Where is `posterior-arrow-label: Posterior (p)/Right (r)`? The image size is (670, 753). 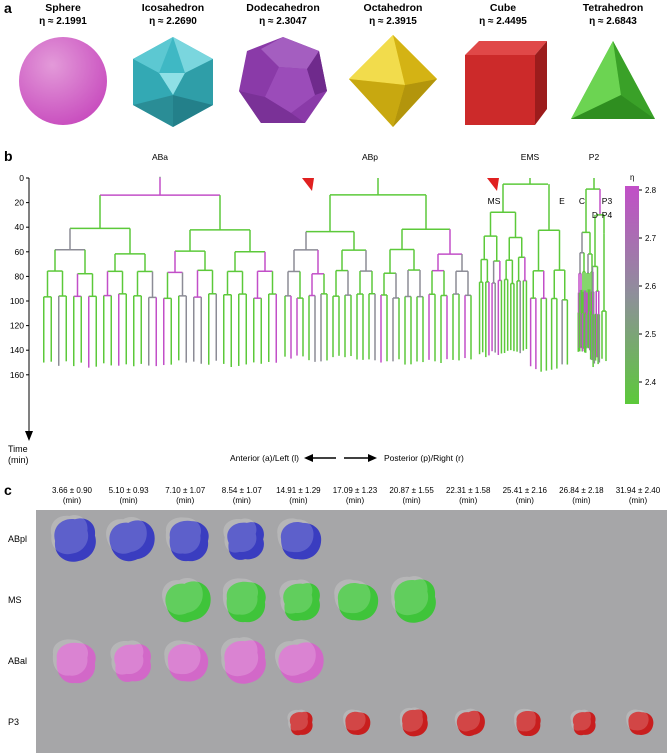 posterior-arrow-label: Posterior (p)/Right (r) is located at coordinates (424, 458).